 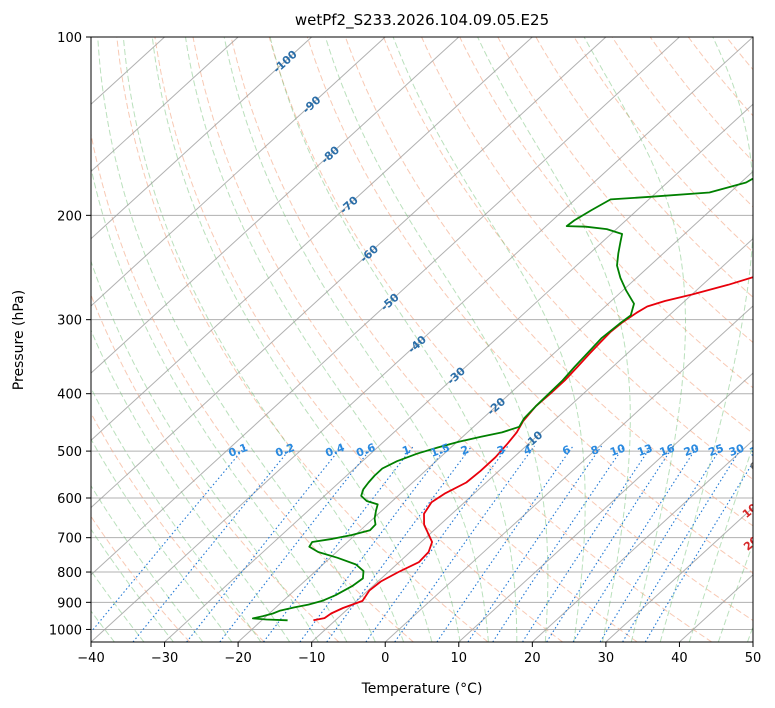 What do you see at coordinates (419, 654) in the screenshot?
I see `x-axis-ticks: −40 −30 −20 −10 0 10 20 30 40 50` at bounding box center [419, 654].